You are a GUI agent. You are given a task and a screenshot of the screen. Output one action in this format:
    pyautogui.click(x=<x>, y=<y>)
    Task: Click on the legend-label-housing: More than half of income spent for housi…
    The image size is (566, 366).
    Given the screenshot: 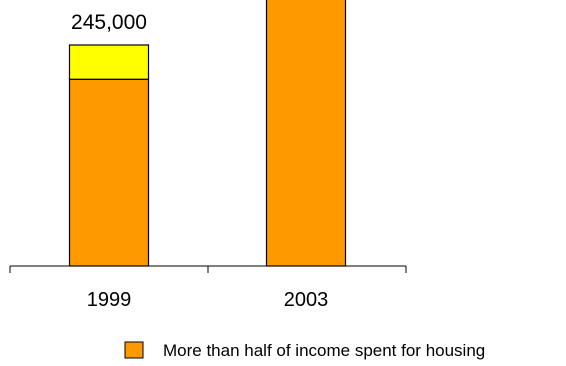 What is the action you would take?
    pyautogui.click(x=324, y=350)
    